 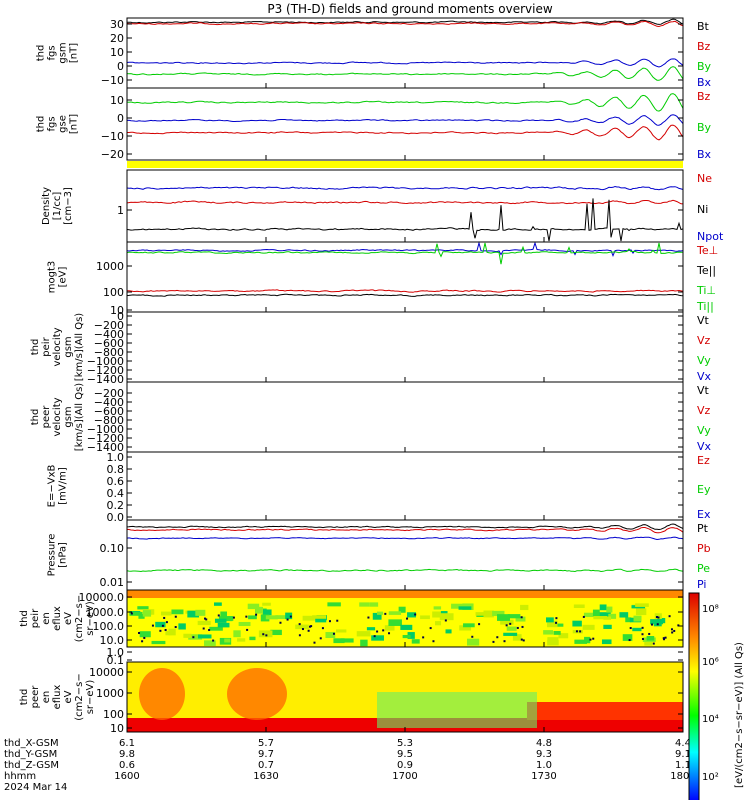 What do you see at coordinates (35, 697) in the screenshot?
I see `y-axis-label-line: peer` at bounding box center [35, 697].